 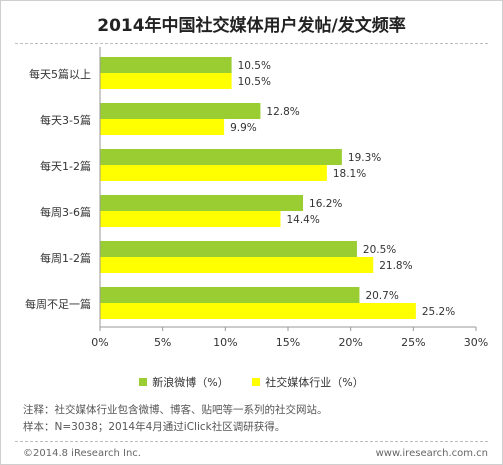 I want to click on category-label: 每天3-5篇, so click(x=65, y=120).